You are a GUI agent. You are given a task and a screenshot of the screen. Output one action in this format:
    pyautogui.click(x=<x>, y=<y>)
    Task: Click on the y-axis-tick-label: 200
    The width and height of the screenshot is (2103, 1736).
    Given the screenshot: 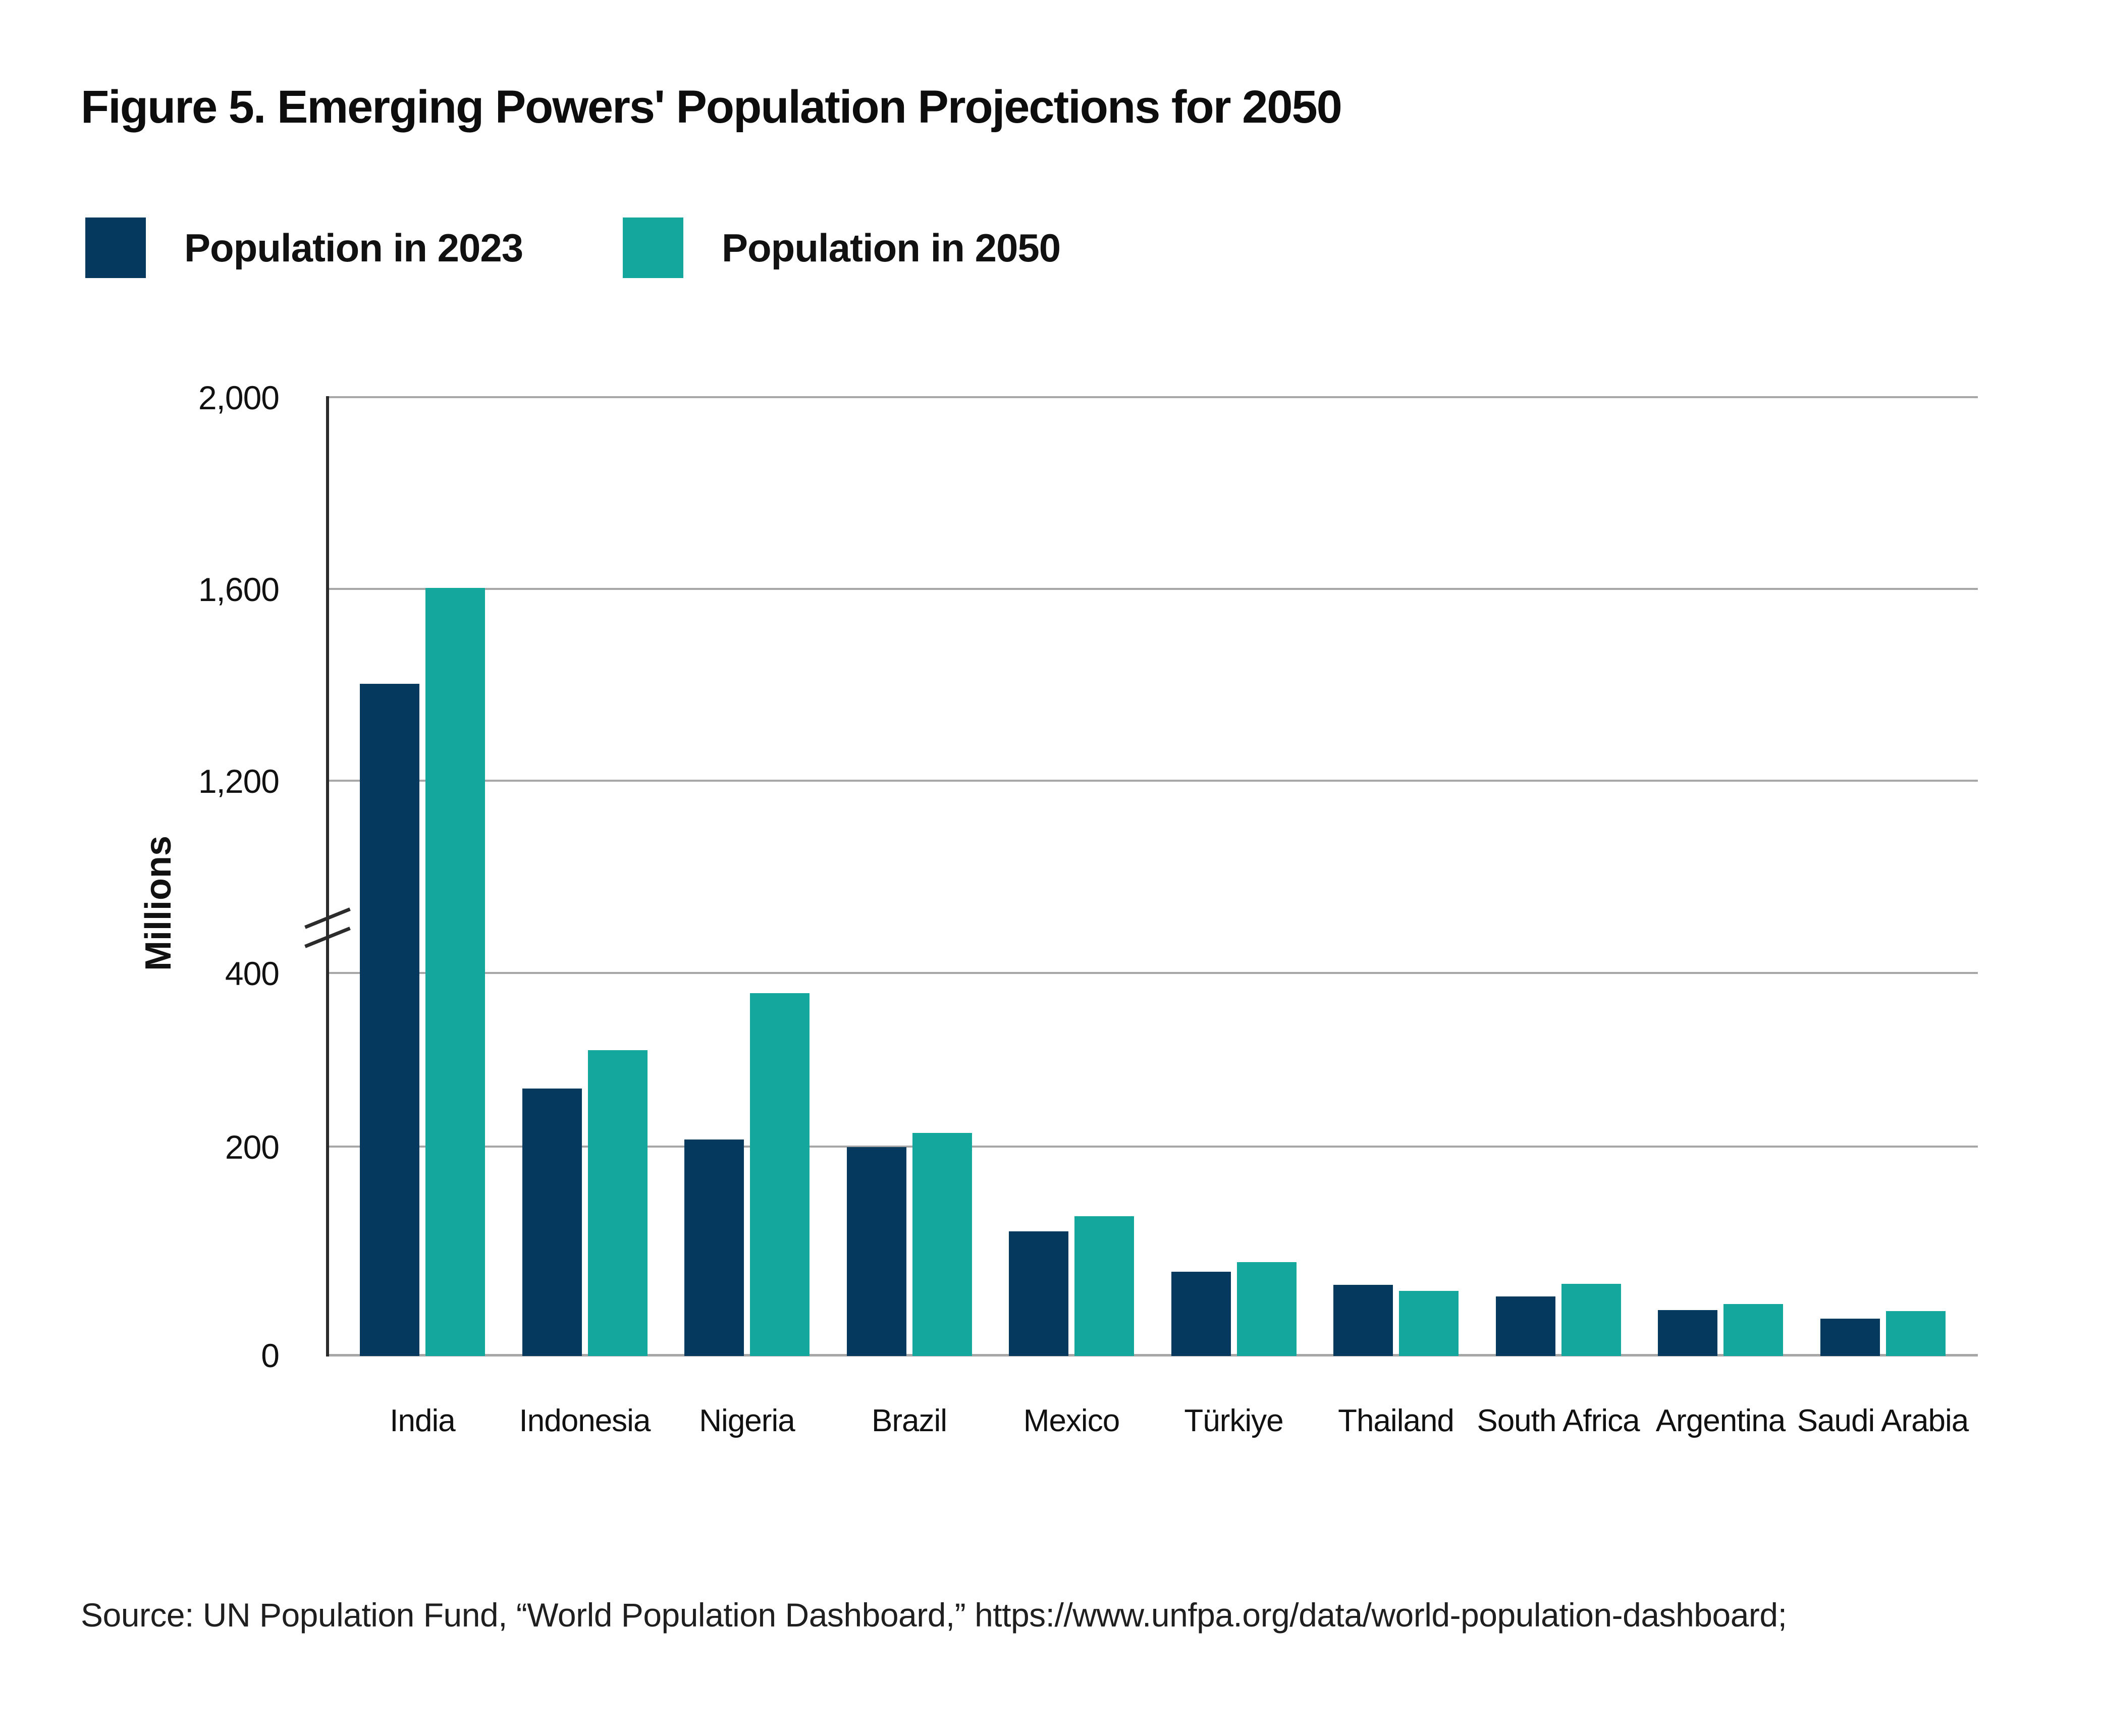 What is the action you would take?
    pyautogui.click(x=252, y=1147)
    